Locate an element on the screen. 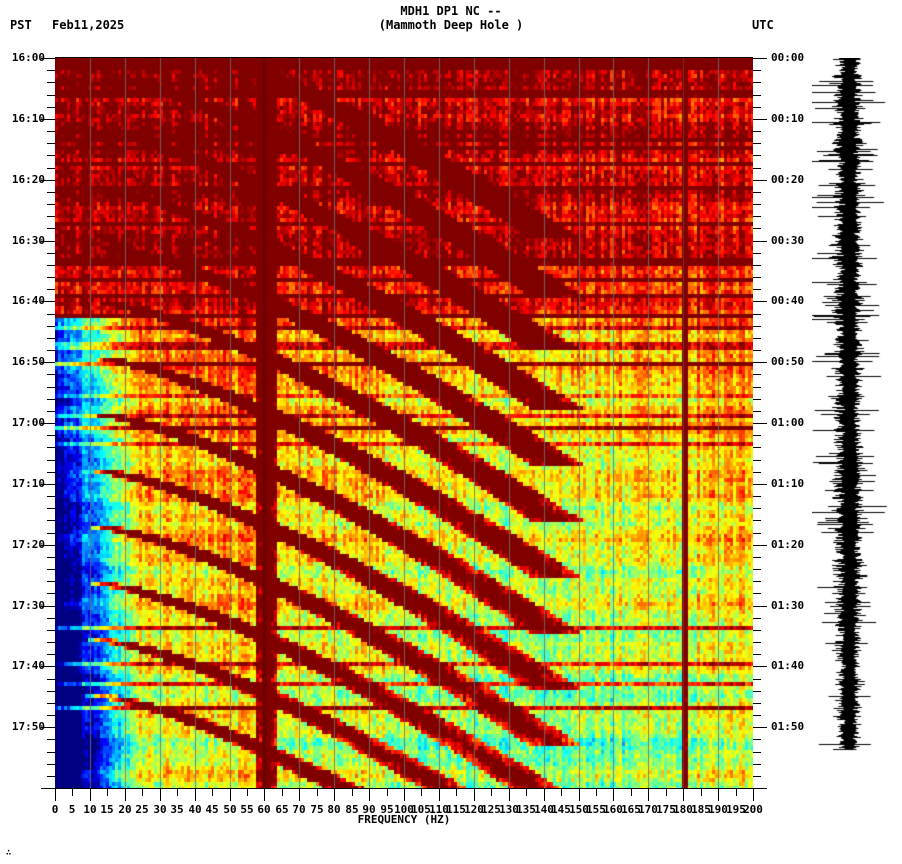  x-axis-label-55: 55 is located at coordinates (247, 809).